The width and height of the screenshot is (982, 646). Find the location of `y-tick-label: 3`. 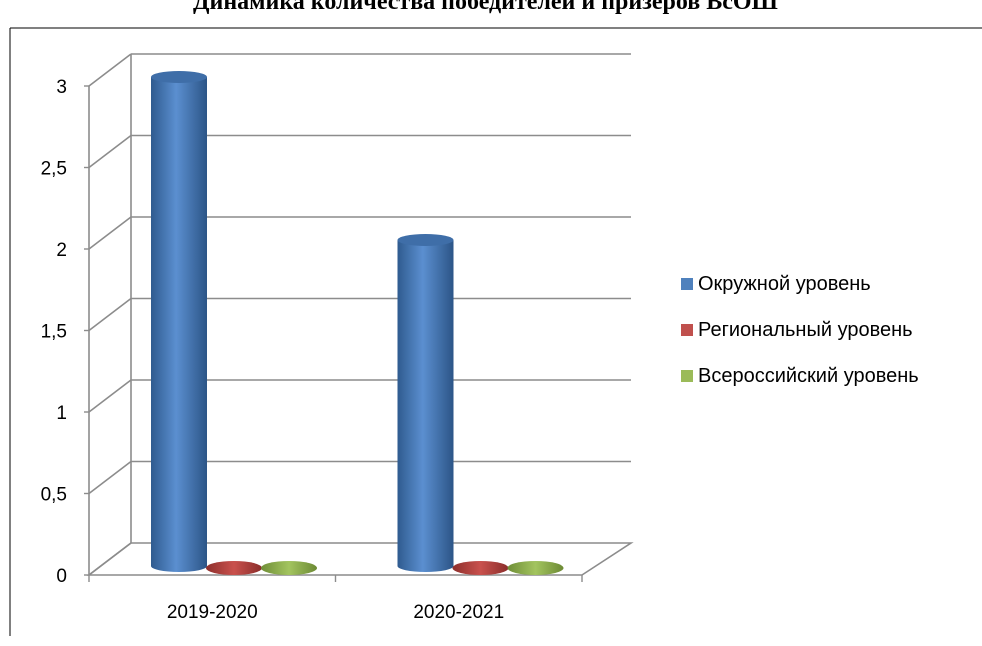

y-tick-label: 3 is located at coordinates (61, 87).